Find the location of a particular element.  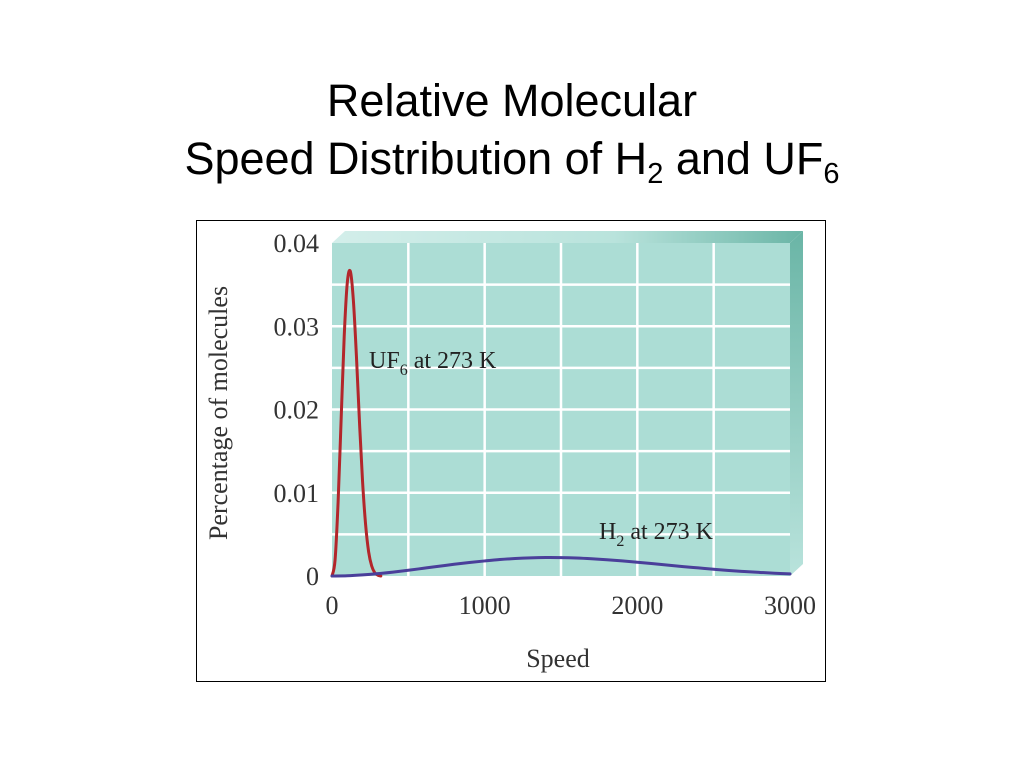

y-tick-label: 0.03 is located at coordinates (297, 326).